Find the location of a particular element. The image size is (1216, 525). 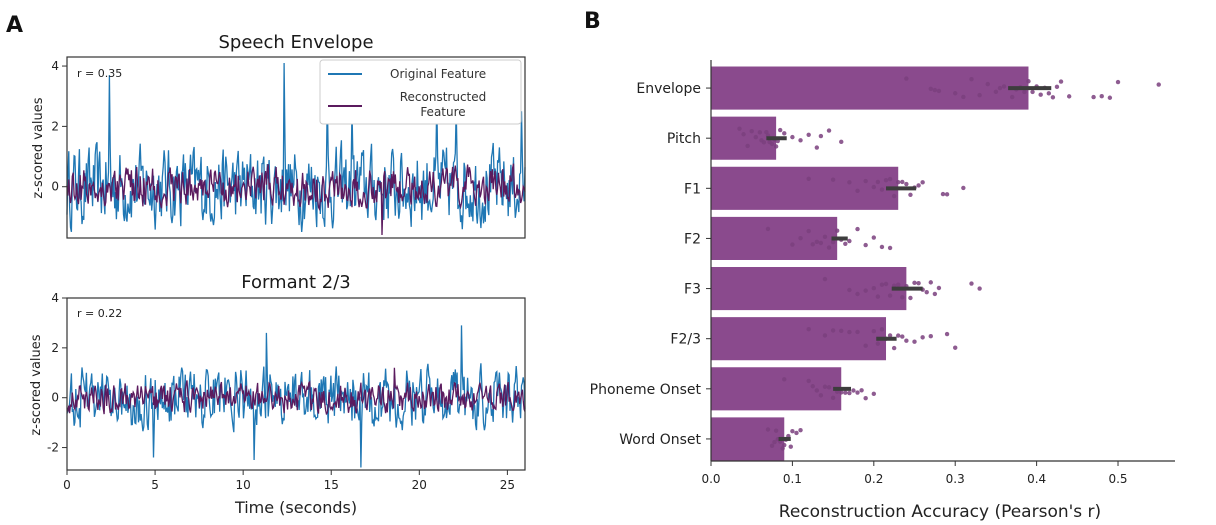

category-label: F3 is located at coordinates (692, 290).